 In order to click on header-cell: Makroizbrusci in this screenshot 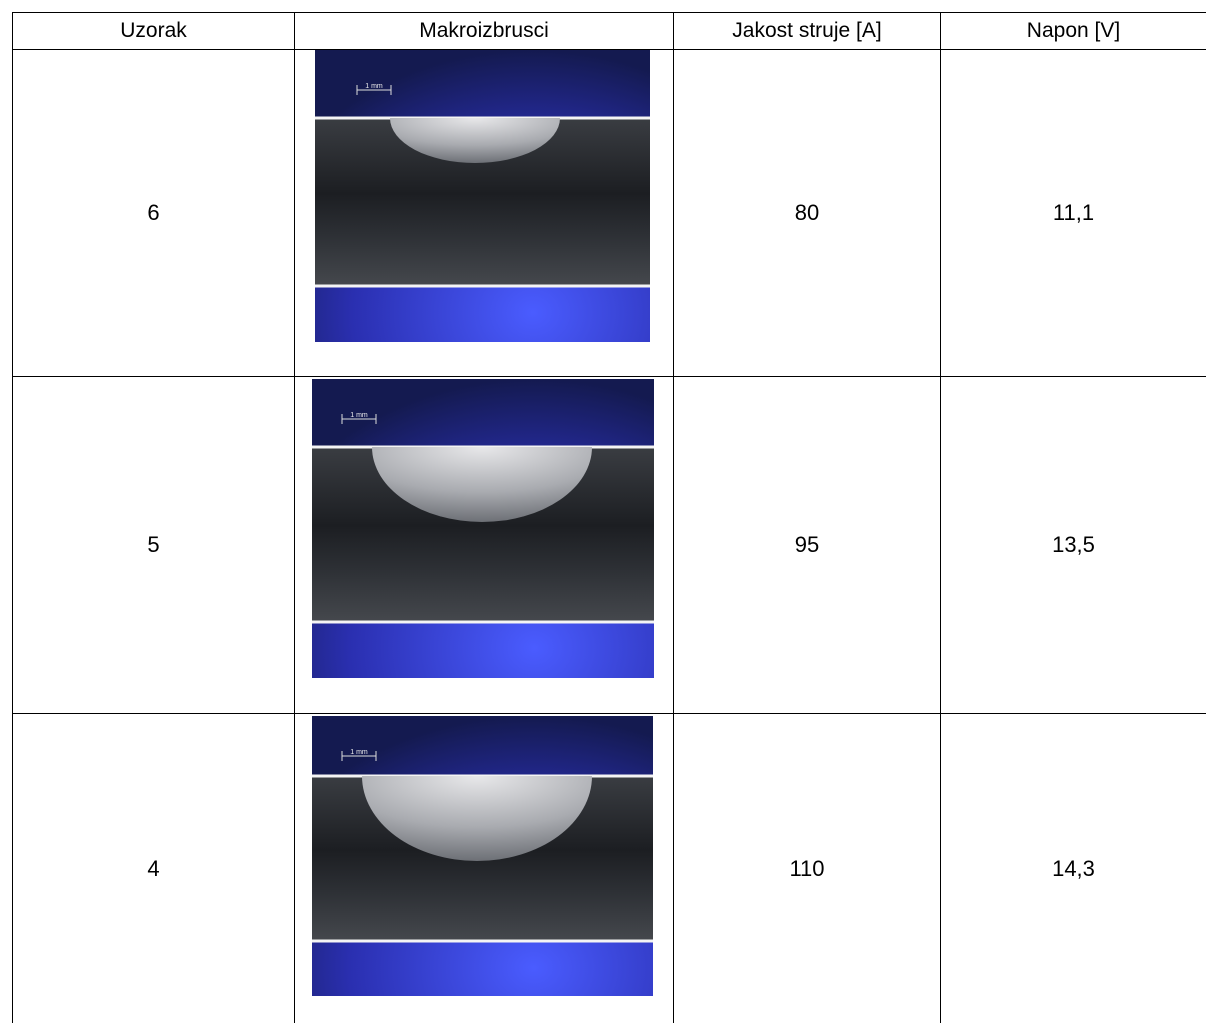, I will do `click(484, 30)`.